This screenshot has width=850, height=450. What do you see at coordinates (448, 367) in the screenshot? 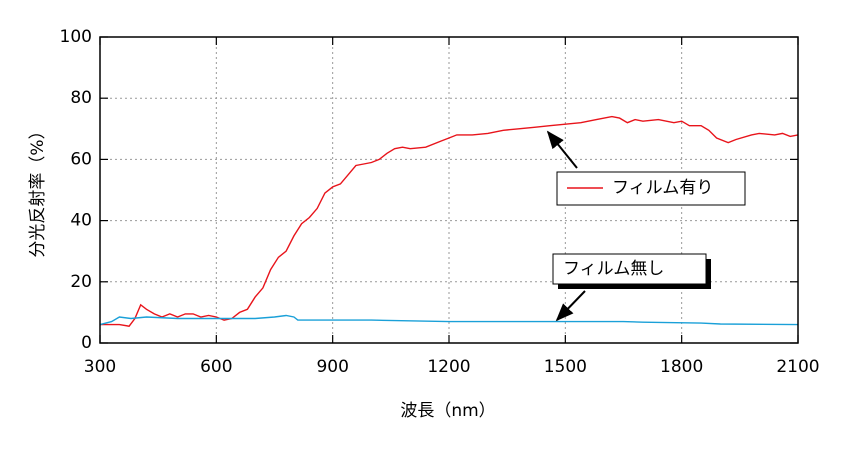
I see `x-tick-label: 1200` at bounding box center [448, 367].